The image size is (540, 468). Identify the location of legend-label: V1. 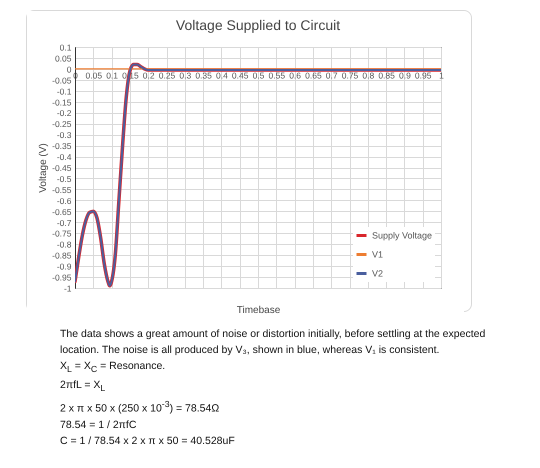
(378, 255).